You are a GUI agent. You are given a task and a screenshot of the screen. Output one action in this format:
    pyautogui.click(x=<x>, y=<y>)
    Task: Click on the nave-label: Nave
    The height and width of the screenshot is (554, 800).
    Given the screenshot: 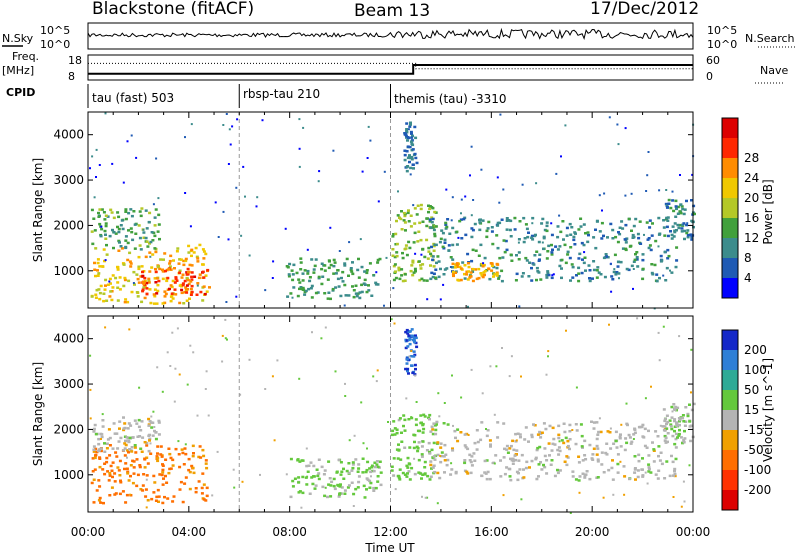 What is the action you would take?
    pyautogui.click(x=774, y=70)
    